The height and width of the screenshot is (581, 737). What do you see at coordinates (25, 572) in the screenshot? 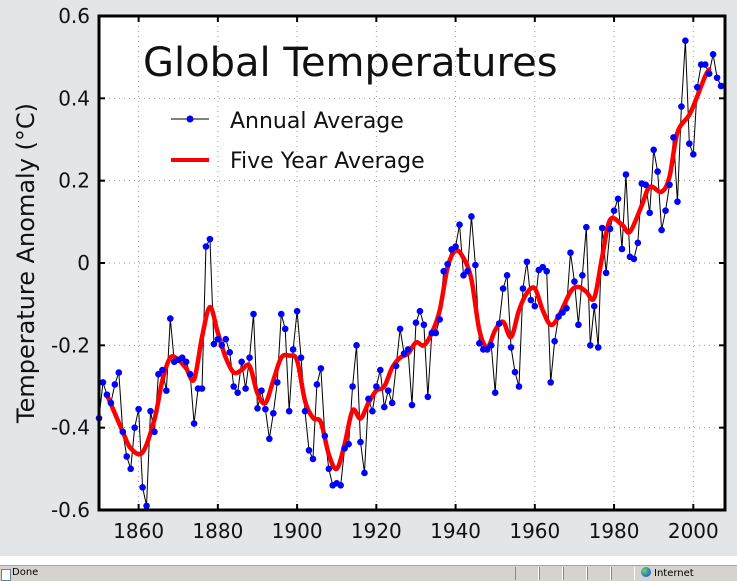
I see `status-text: Done` at bounding box center [25, 572].